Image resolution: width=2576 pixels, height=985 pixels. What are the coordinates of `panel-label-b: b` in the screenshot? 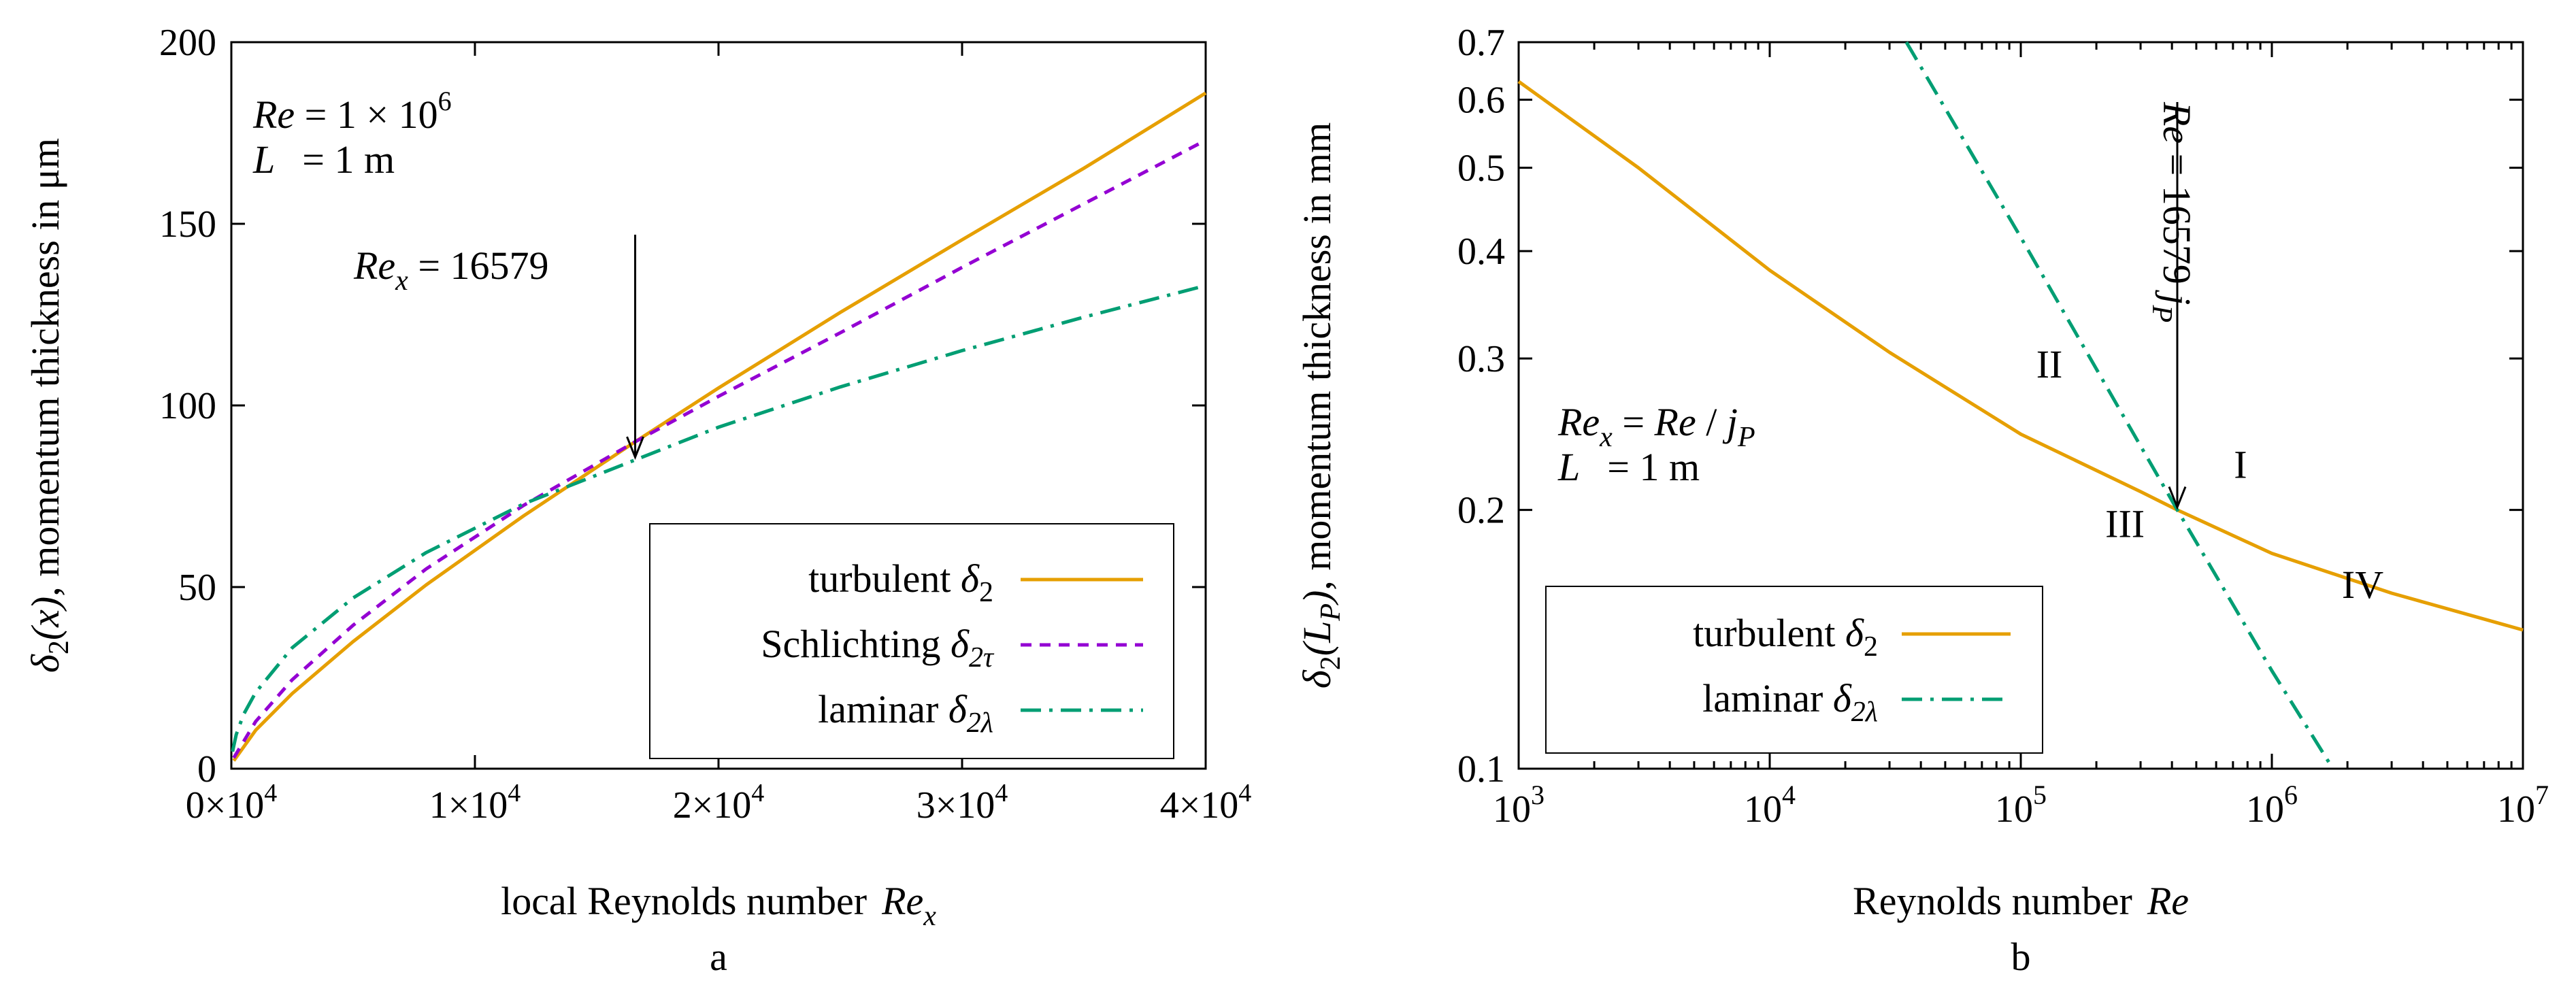 It's located at (2021, 957).